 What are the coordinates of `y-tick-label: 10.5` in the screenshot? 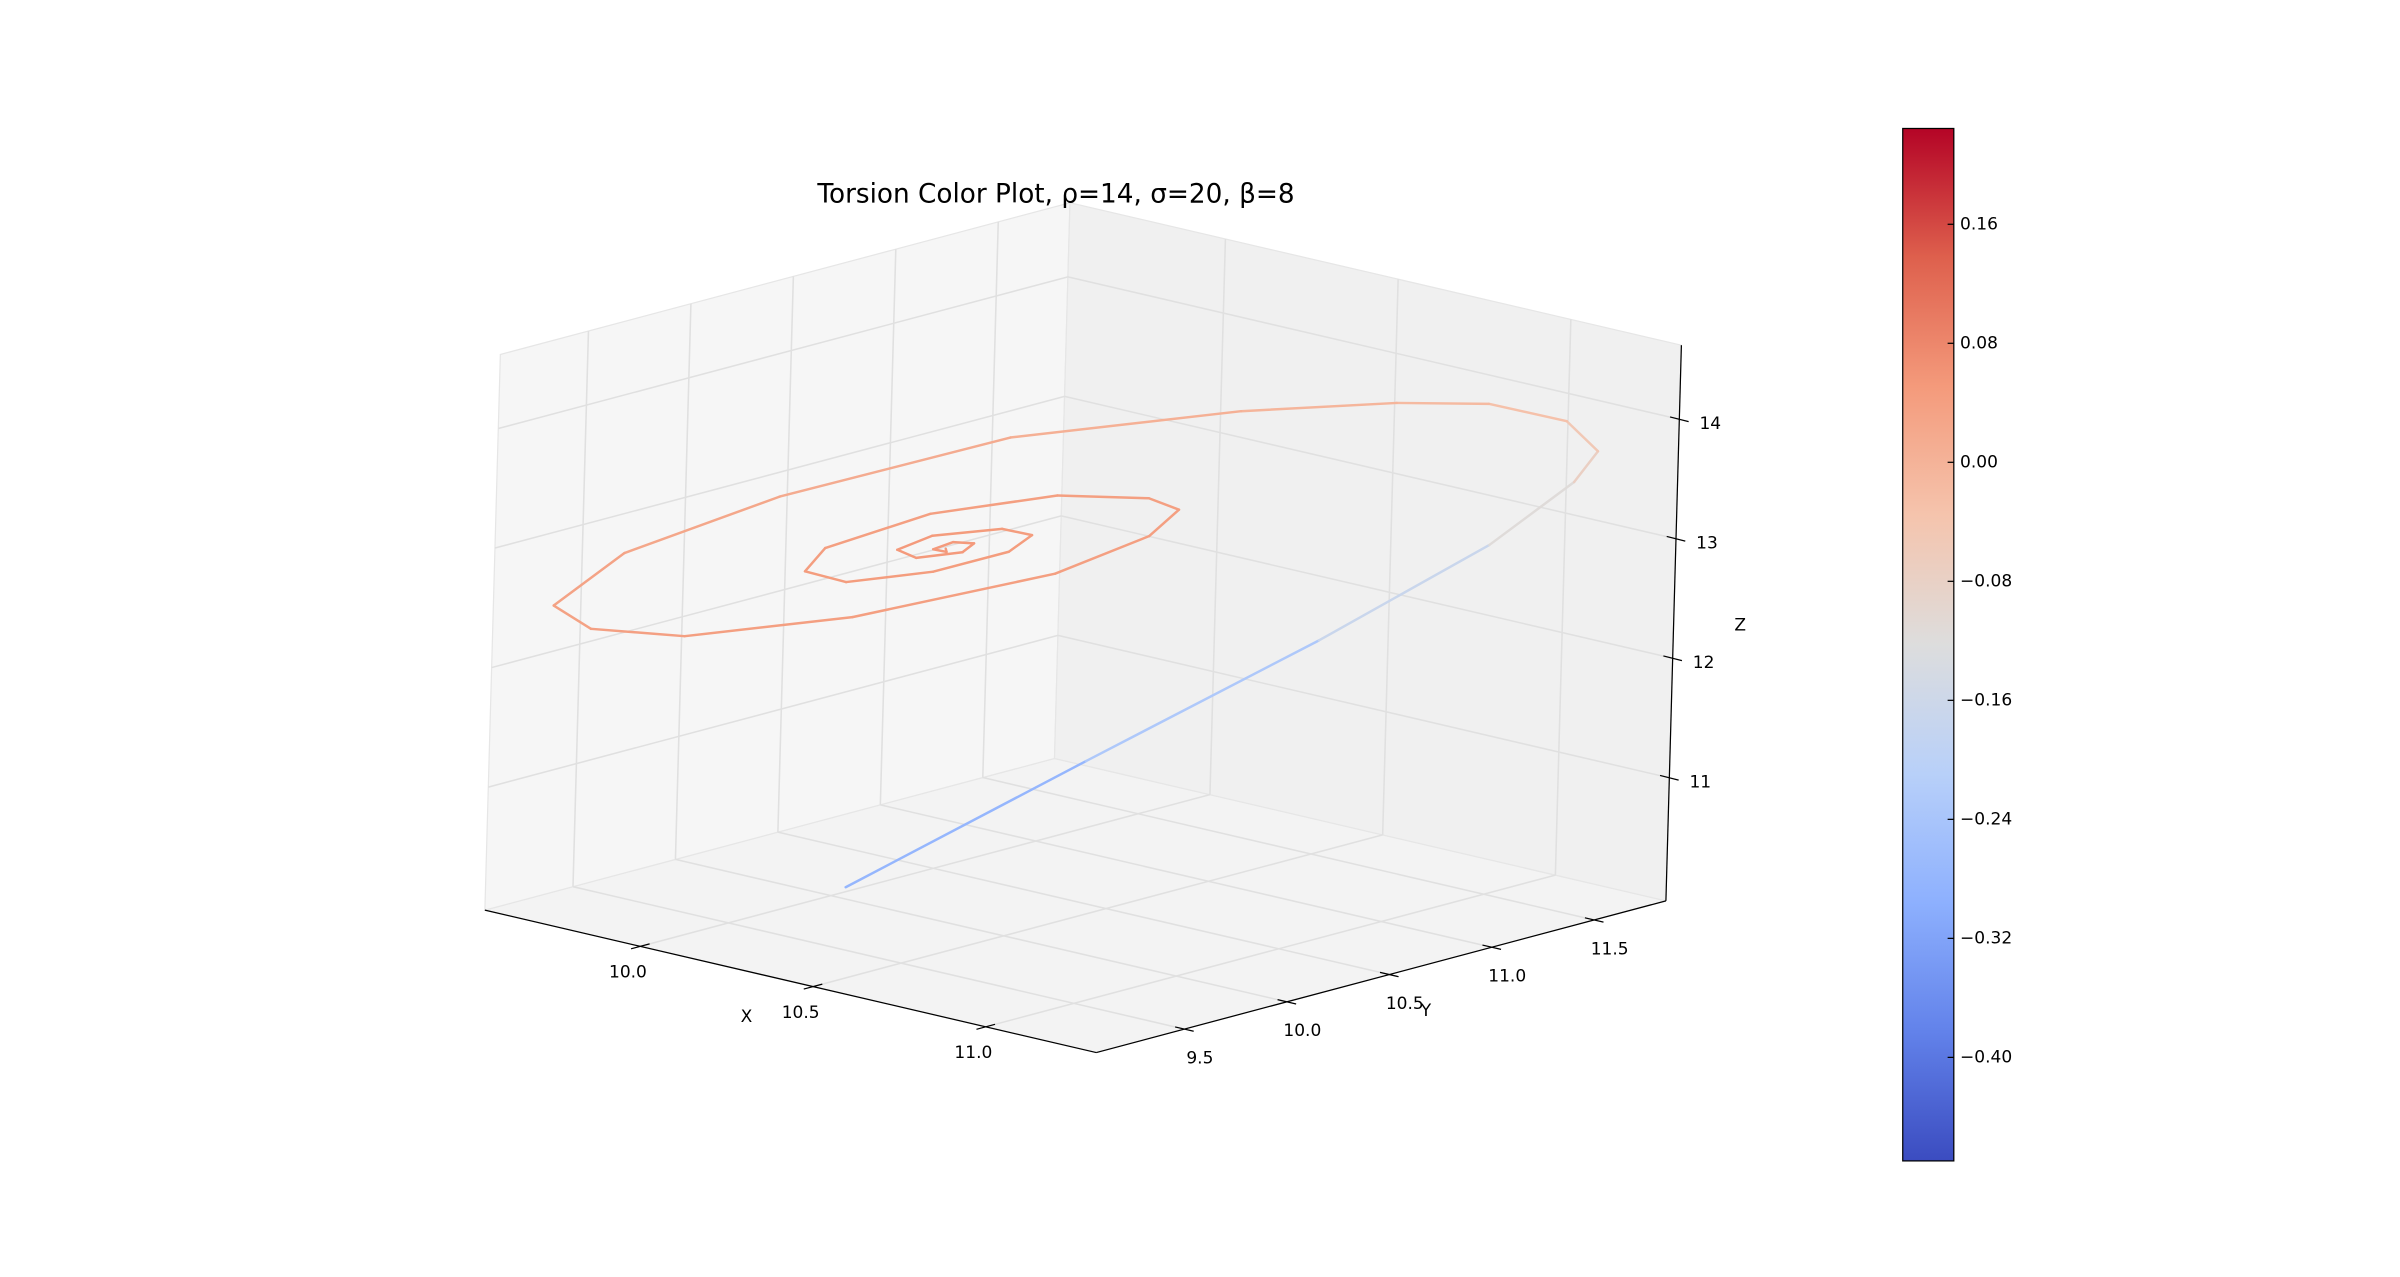 It's located at (1405, 1004).